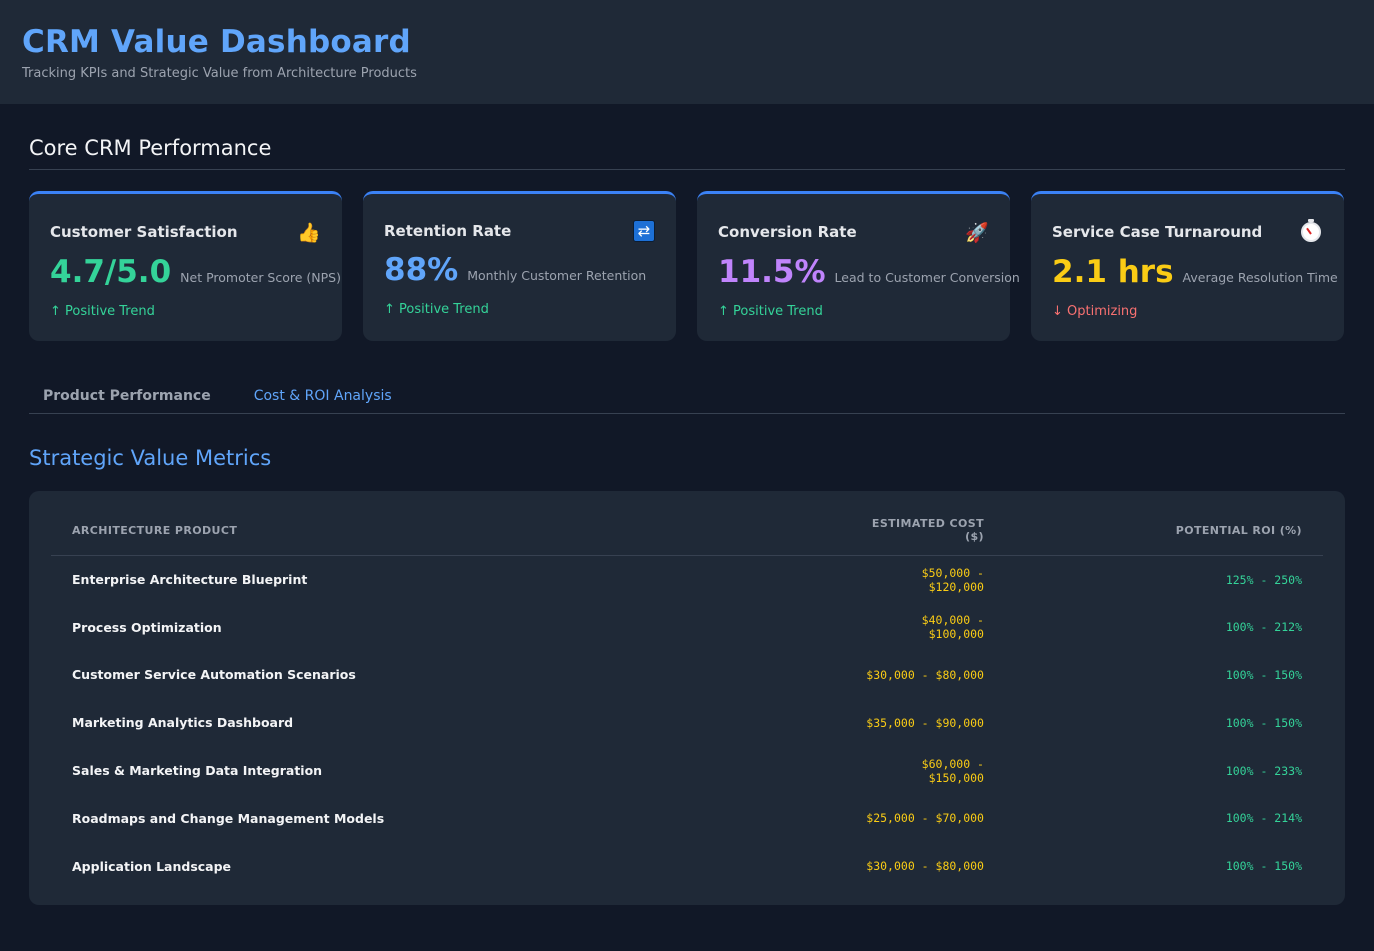 The height and width of the screenshot is (951, 1374). What do you see at coordinates (111, 272) in the screenshot?
I see `kpi-value: 4.7/5.0` at bounding box center [111, 272].